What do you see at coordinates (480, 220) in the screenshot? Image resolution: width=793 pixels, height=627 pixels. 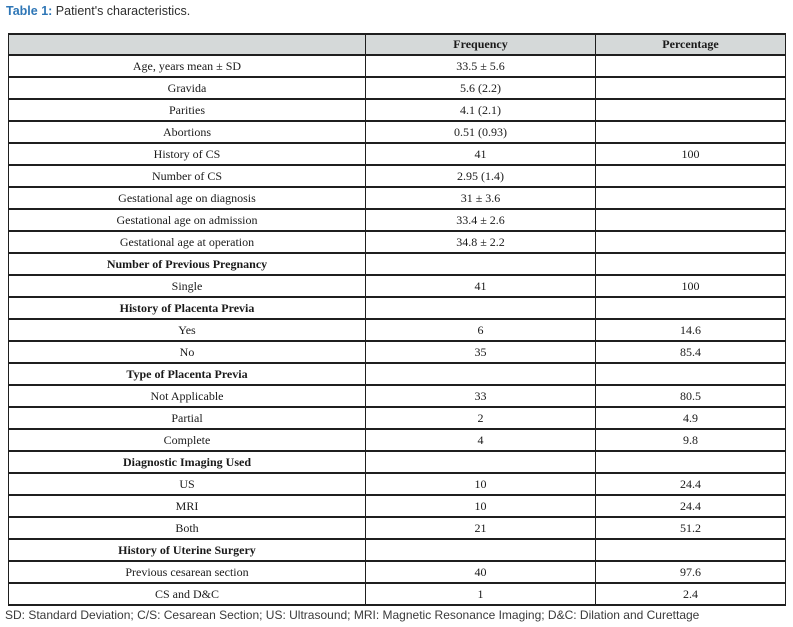 I see `frequency-cell: 33.4 ± 2.6` at bounding box center [480, 220].